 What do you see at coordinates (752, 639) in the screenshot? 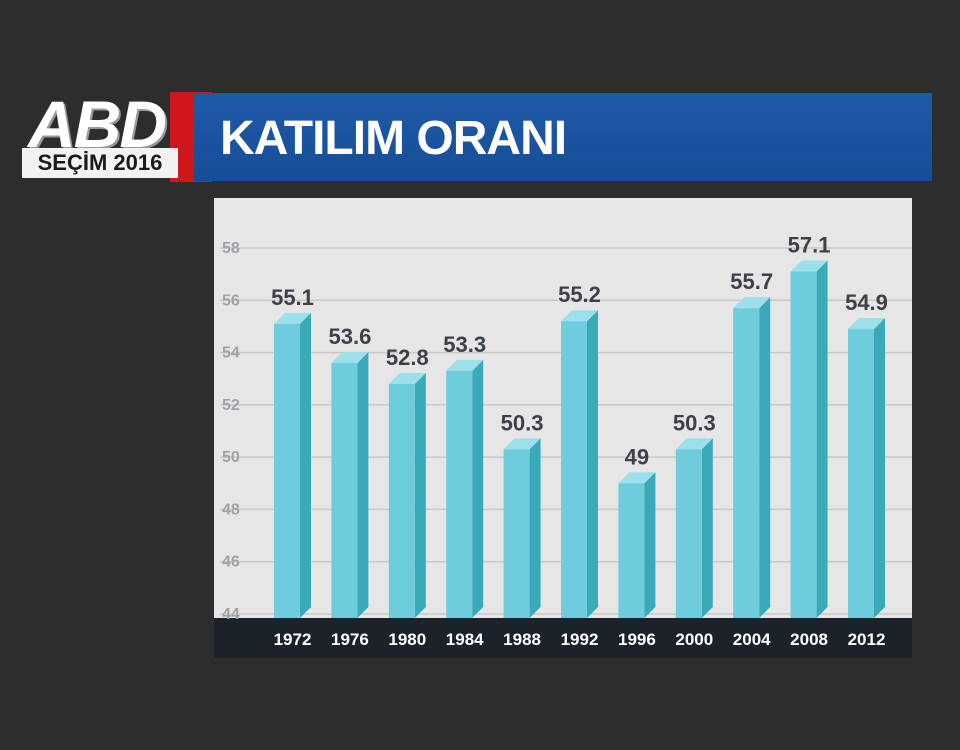
I see `x-tick-label: 2004` at bounding box center [752, 639].